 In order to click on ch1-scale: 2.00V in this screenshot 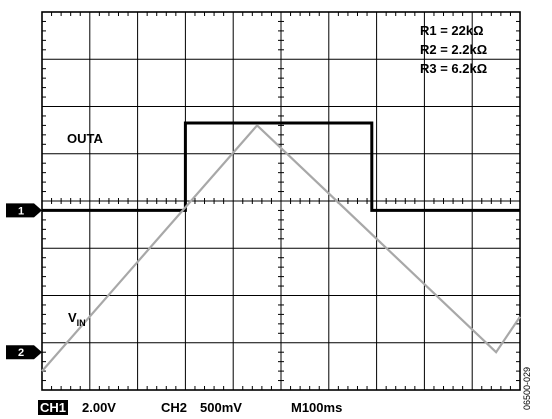, I will do `click(99, 407)`.